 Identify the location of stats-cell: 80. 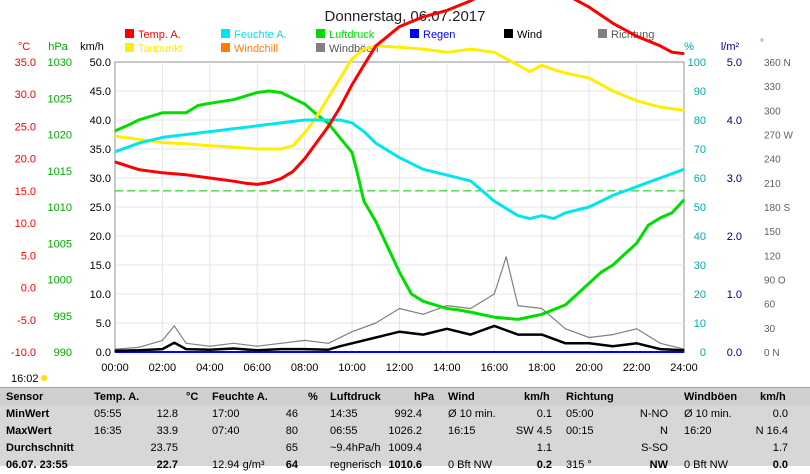
(291, 431).